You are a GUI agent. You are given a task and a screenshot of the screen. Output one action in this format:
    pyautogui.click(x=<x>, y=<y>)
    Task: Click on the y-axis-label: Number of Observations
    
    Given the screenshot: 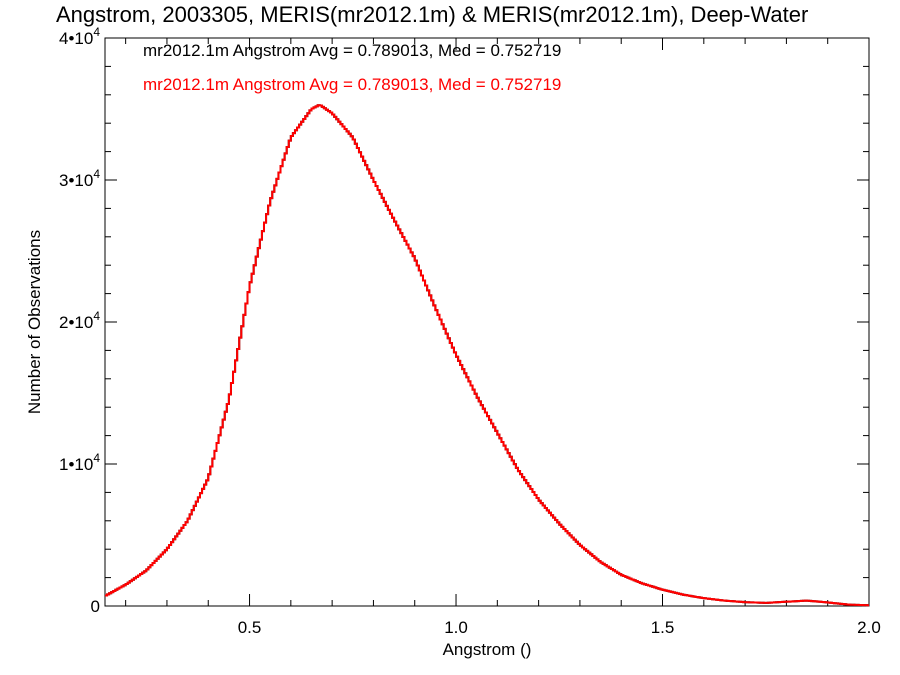 What is the action you would take?
    pyautogui.click(x=34, y=322)
    